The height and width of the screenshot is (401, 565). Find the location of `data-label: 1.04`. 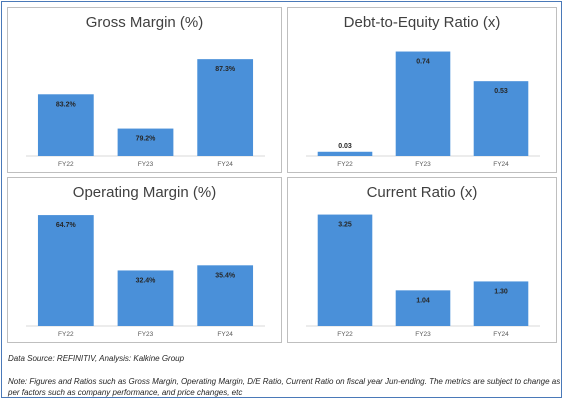

data-label: 1.04 is located at coordinates (423, 300).